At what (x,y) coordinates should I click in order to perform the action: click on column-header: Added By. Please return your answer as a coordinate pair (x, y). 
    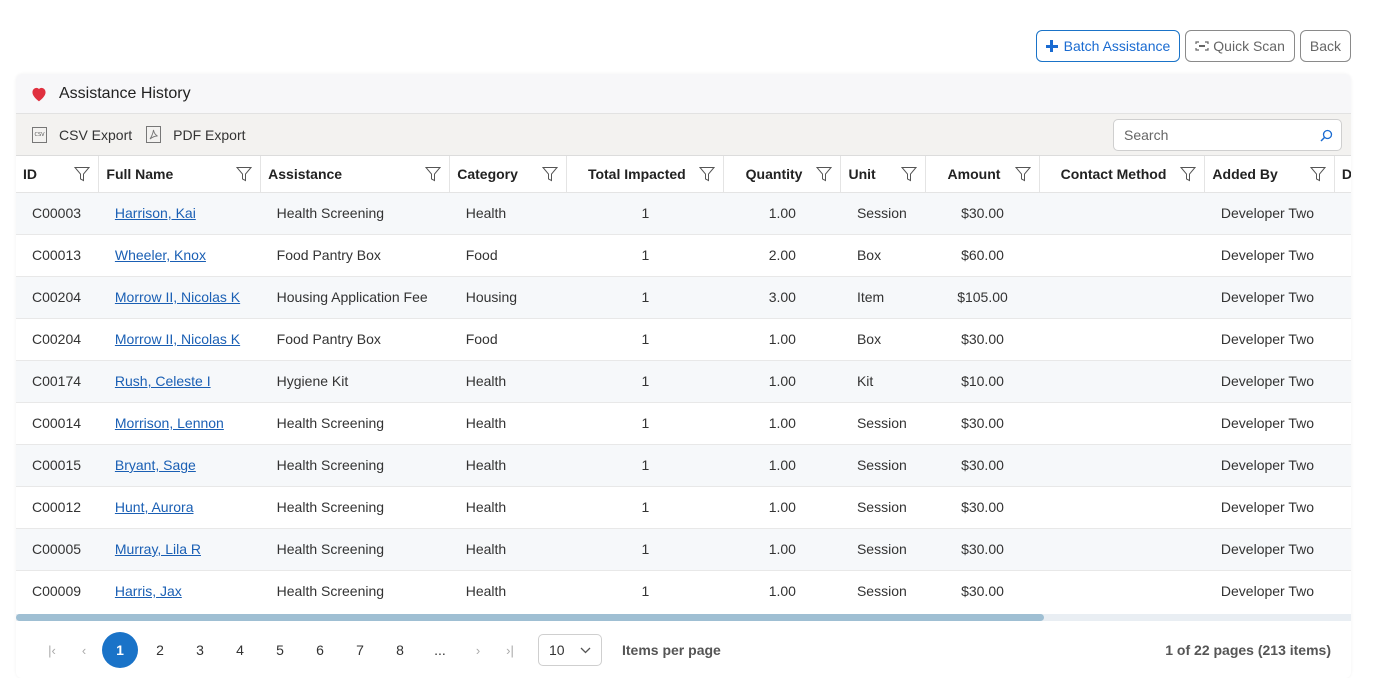
    Looking at the image, I should click on (1269, 174).